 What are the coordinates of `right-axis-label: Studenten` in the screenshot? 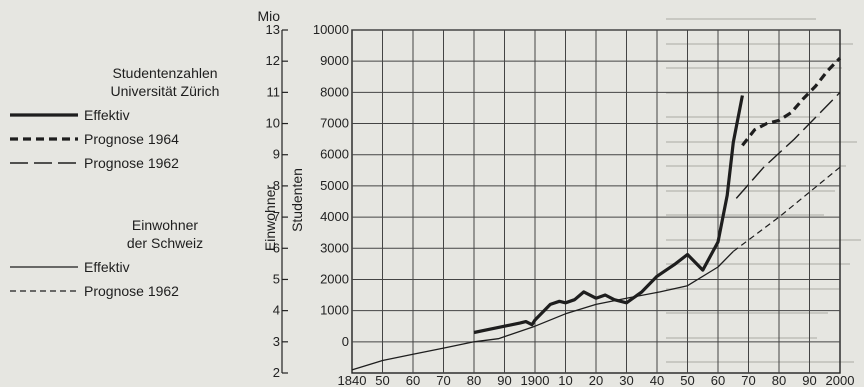 It's located at (297, 200).